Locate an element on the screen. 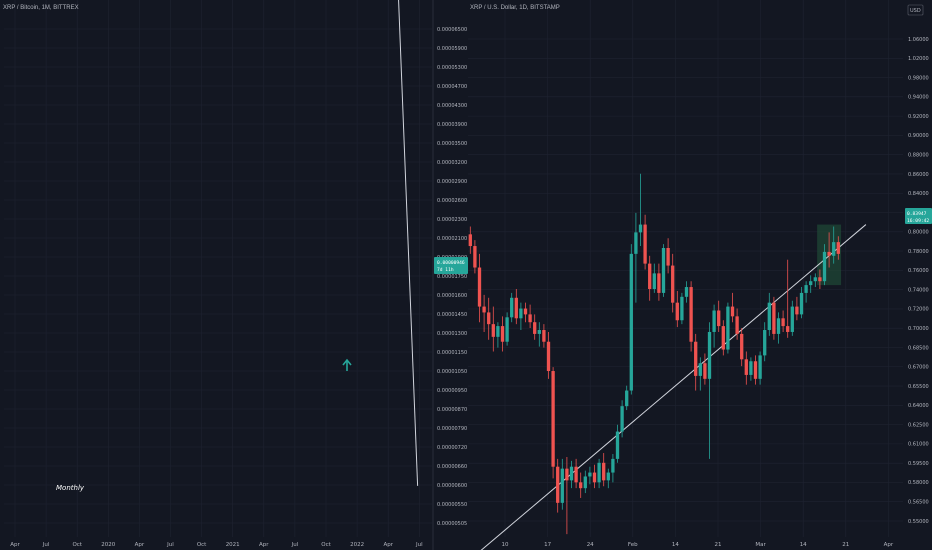 The image size is (932, 550). currency-label: USD is located at coordinates (915, 10).